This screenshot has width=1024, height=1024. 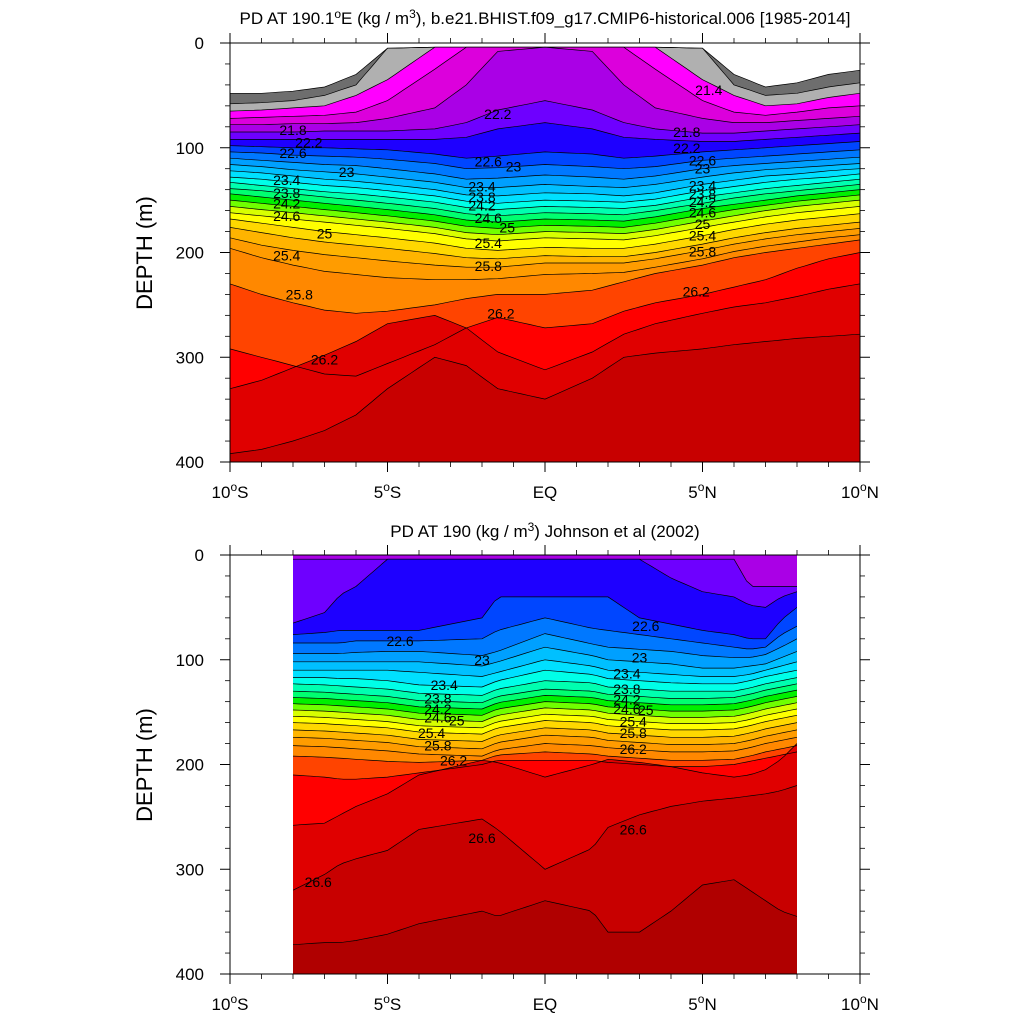 What do you see at coordinates (287, 18) in the screenshot?
I see `title-part: PD AT 190.1` at bounding box center [287, 18].